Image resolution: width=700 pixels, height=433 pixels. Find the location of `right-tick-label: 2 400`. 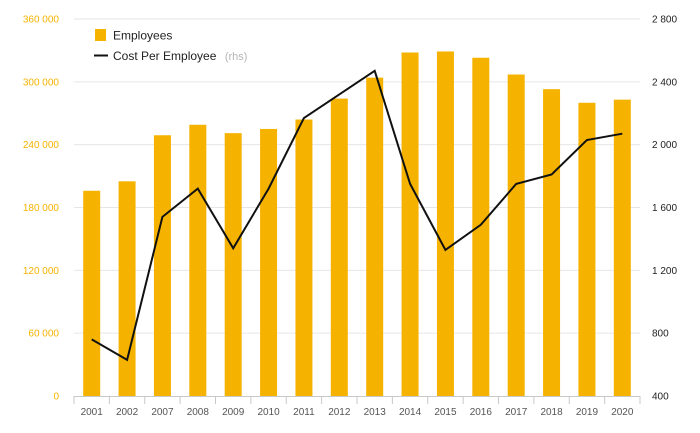

right-tick-label: 2 400 is located at coordinates (664, 82).